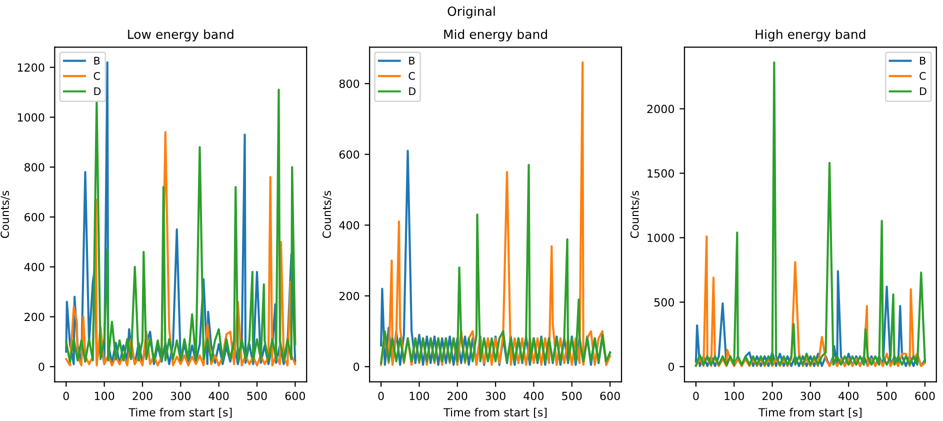 This screenshot has height=421, width=943. Describe the element at coordinates (660, 109) in the screenshot. I see `y-tick-label: 2000` at that location.